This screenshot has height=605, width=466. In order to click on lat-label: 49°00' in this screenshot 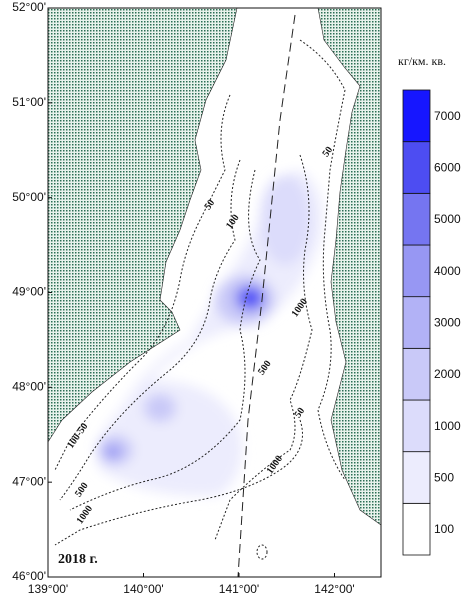, I will do `click(29, 292)`.